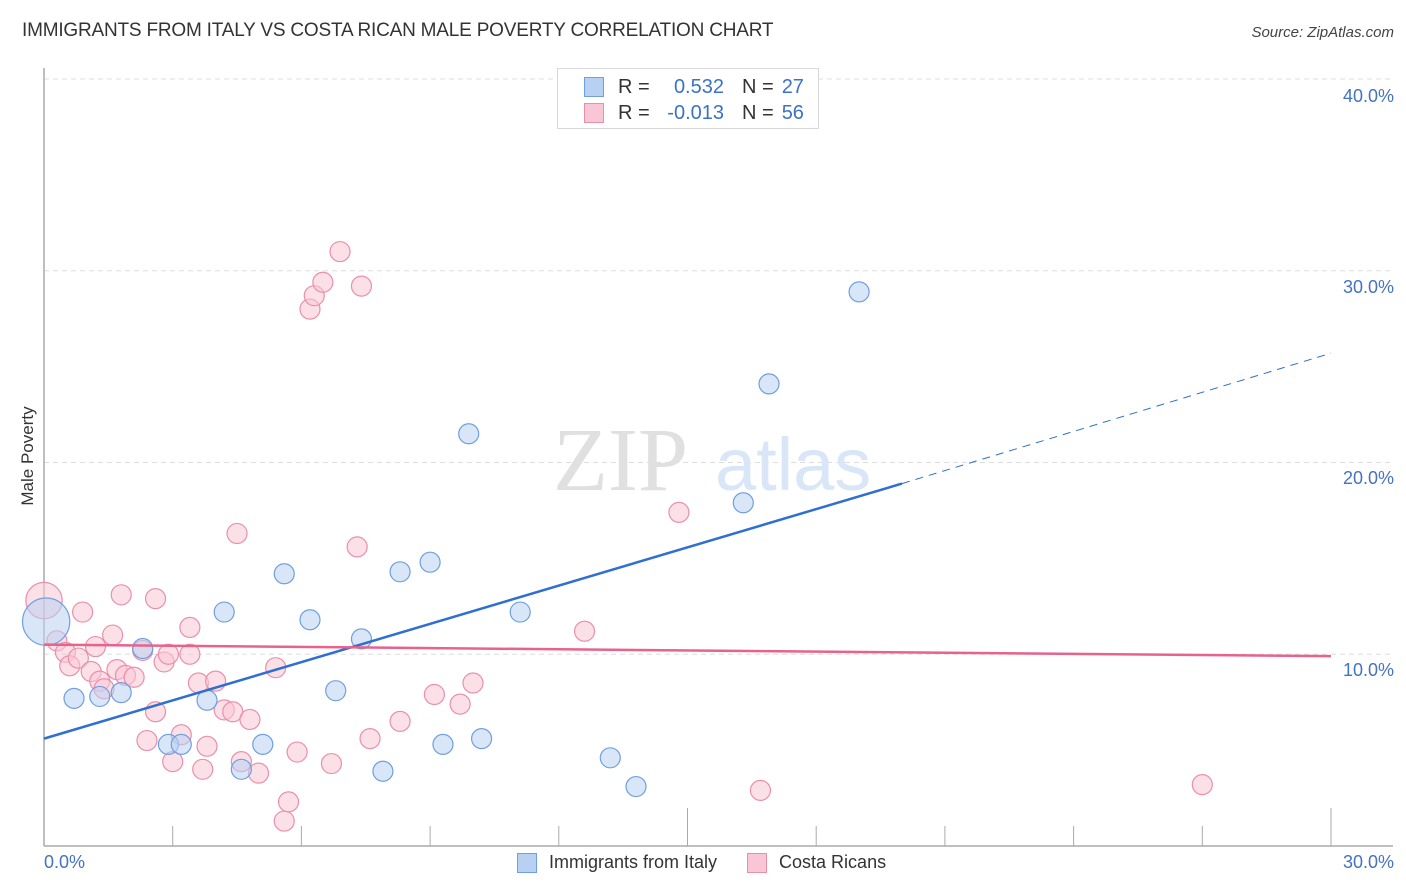 The image size is (1406, 892). I want to click on x-tick-max: 30.0%, so click(1368, 862).